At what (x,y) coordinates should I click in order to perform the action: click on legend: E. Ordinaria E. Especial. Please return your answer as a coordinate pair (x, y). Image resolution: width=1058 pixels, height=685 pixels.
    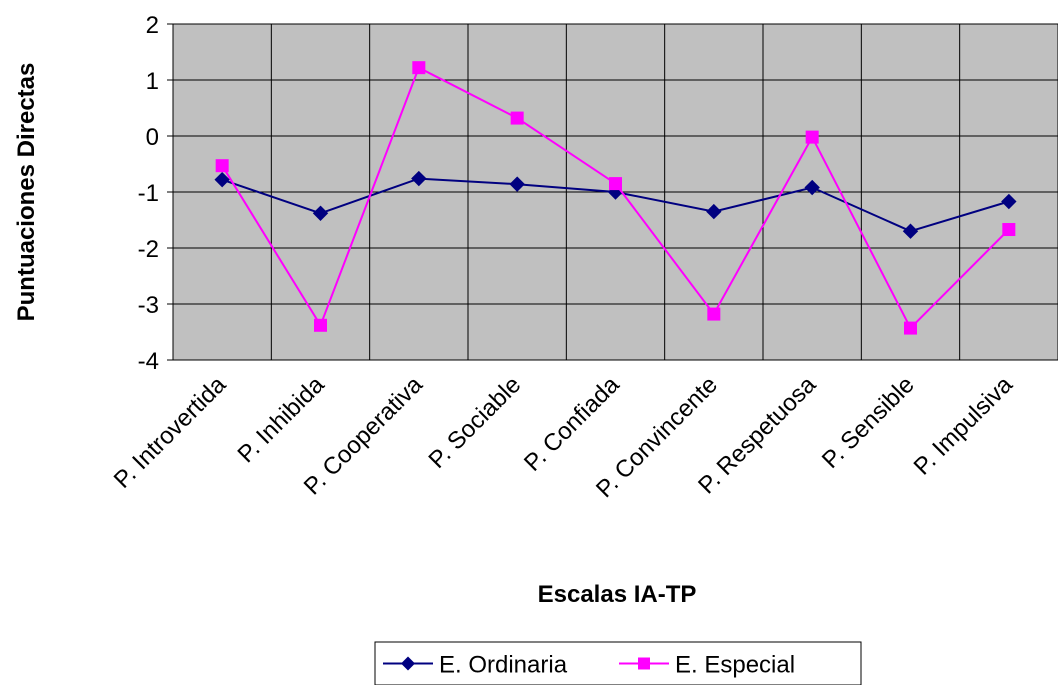
    Looking at the image, I should click on (618, 663).